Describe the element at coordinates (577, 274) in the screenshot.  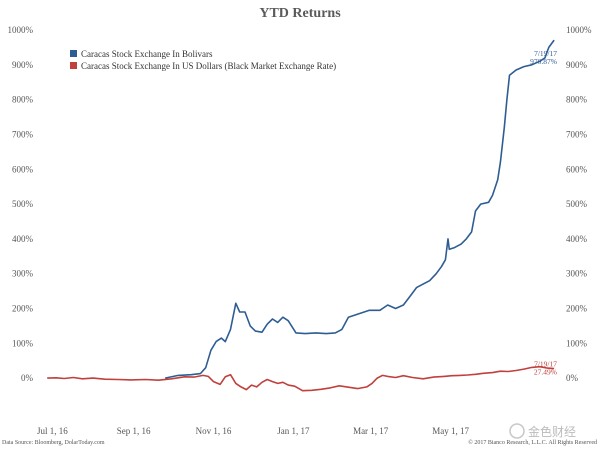
I see `y-tick-label-right: 300%` at that location.